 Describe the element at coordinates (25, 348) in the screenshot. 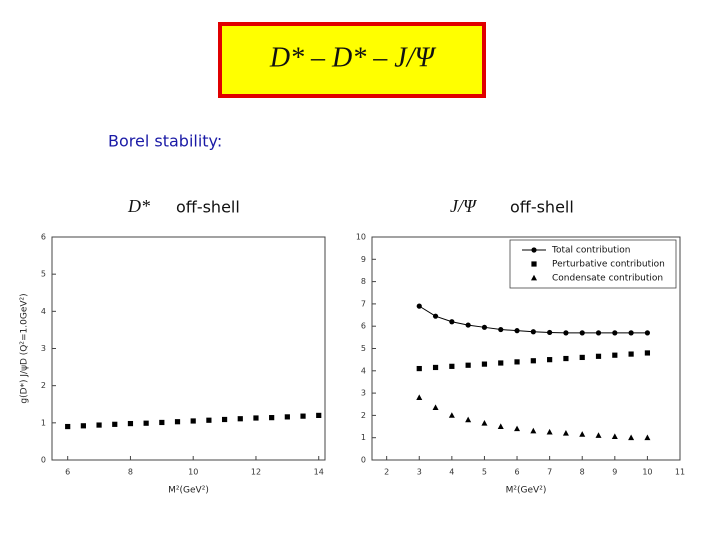

I see `y-axis-title: g(D*) J/ψD (Q²=1.0GeV²)` at that location.